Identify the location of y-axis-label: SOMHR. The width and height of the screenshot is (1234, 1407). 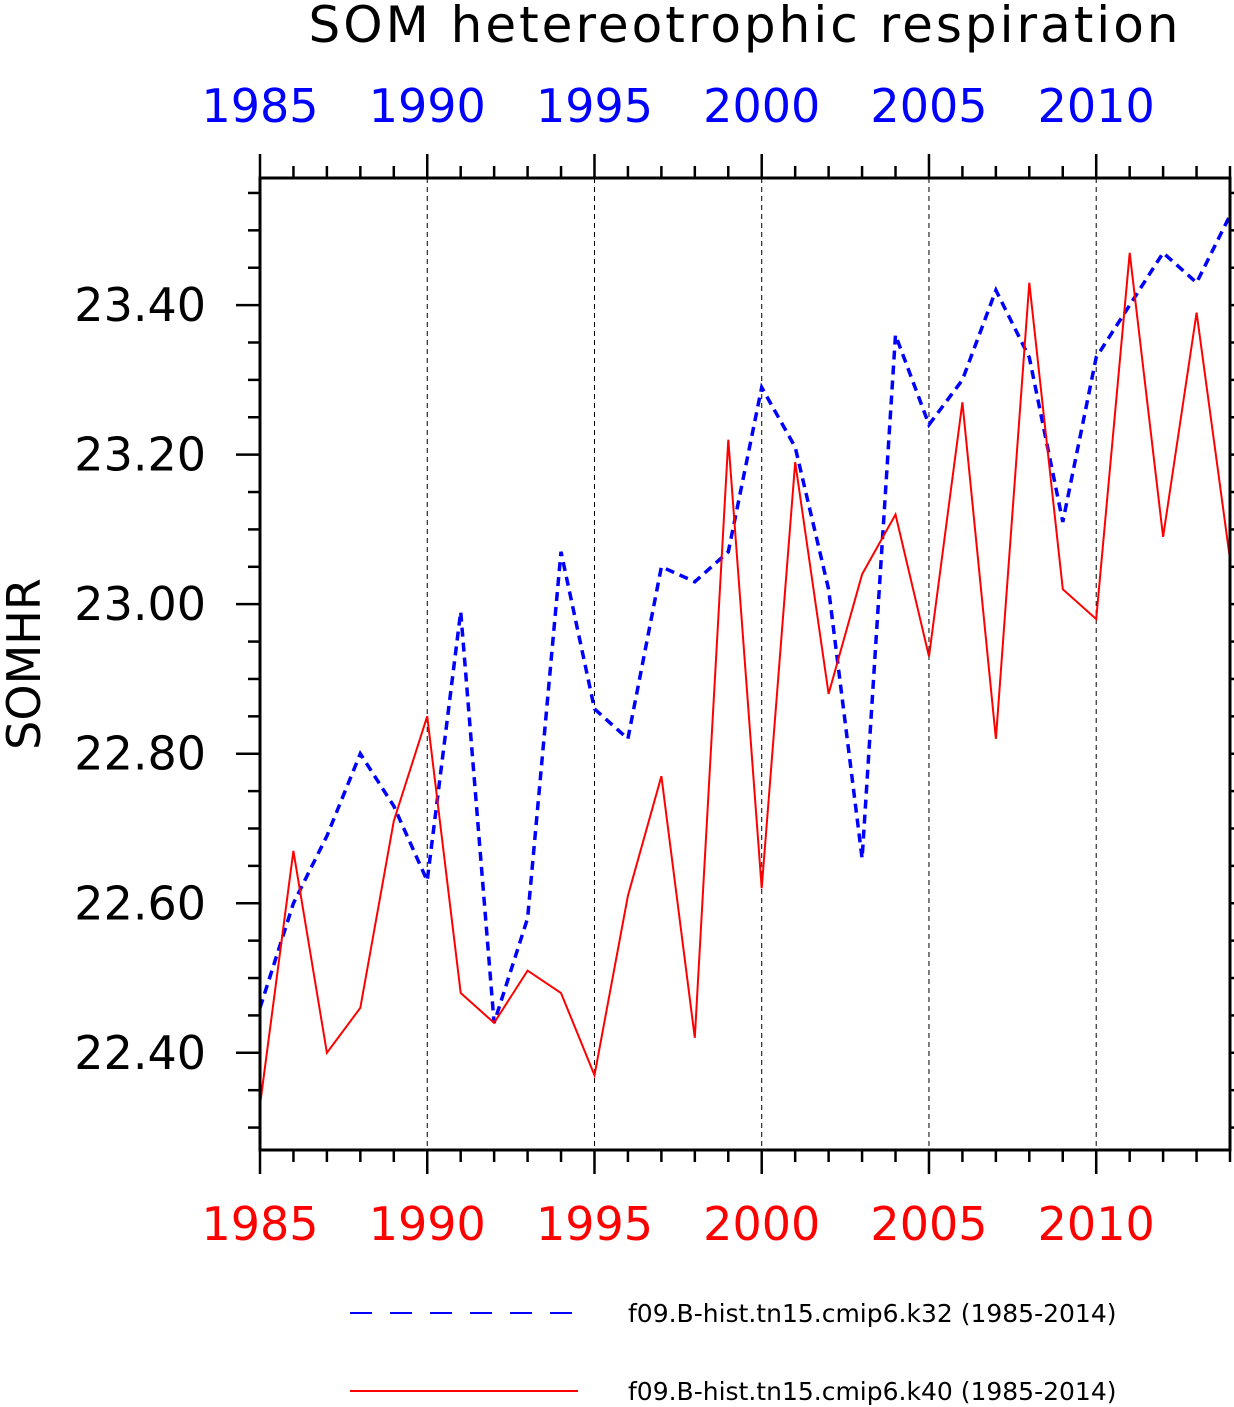
(25, 664).